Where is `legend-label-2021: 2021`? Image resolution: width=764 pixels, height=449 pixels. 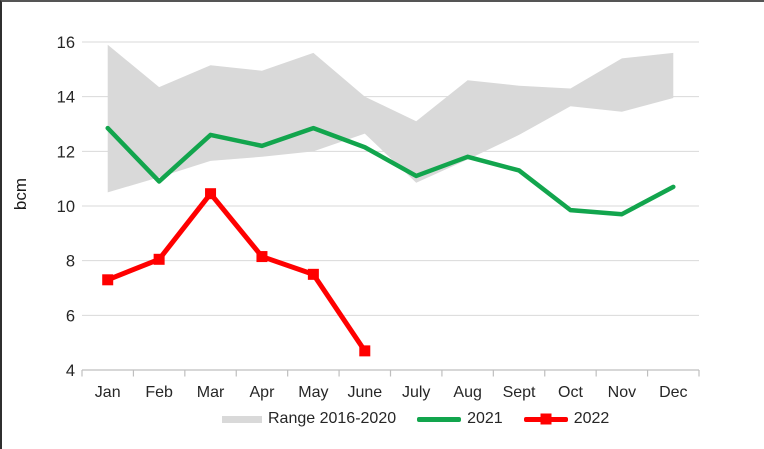 legend-label-2021: 2021 is located at coordinates (485, 418).